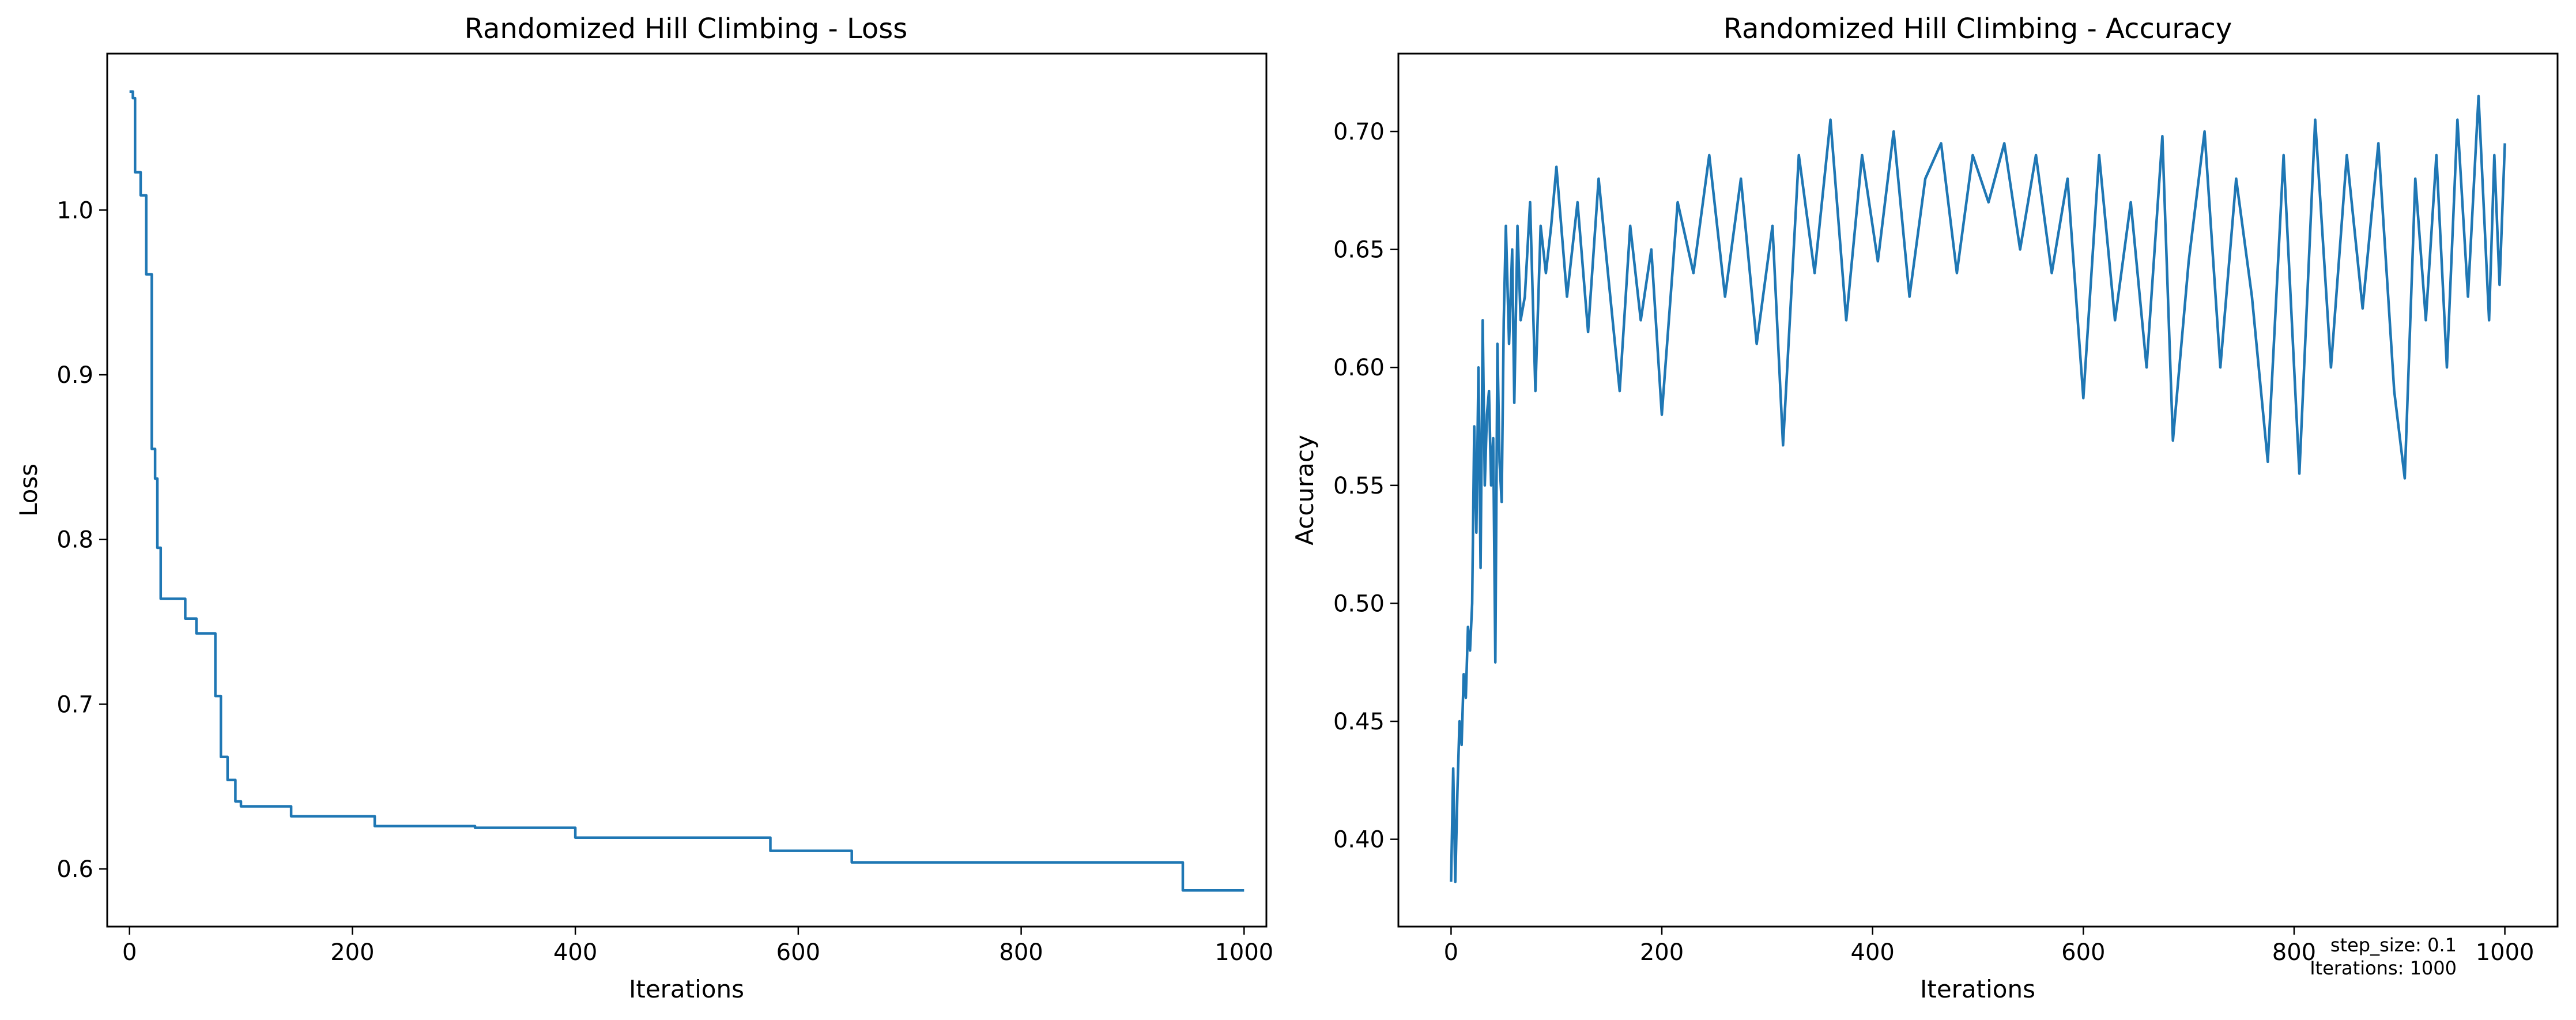 The height and width of the screenshot is (1020, 2576). I want to click on loss-x-axis-label: Iterations, so click(686, 989).